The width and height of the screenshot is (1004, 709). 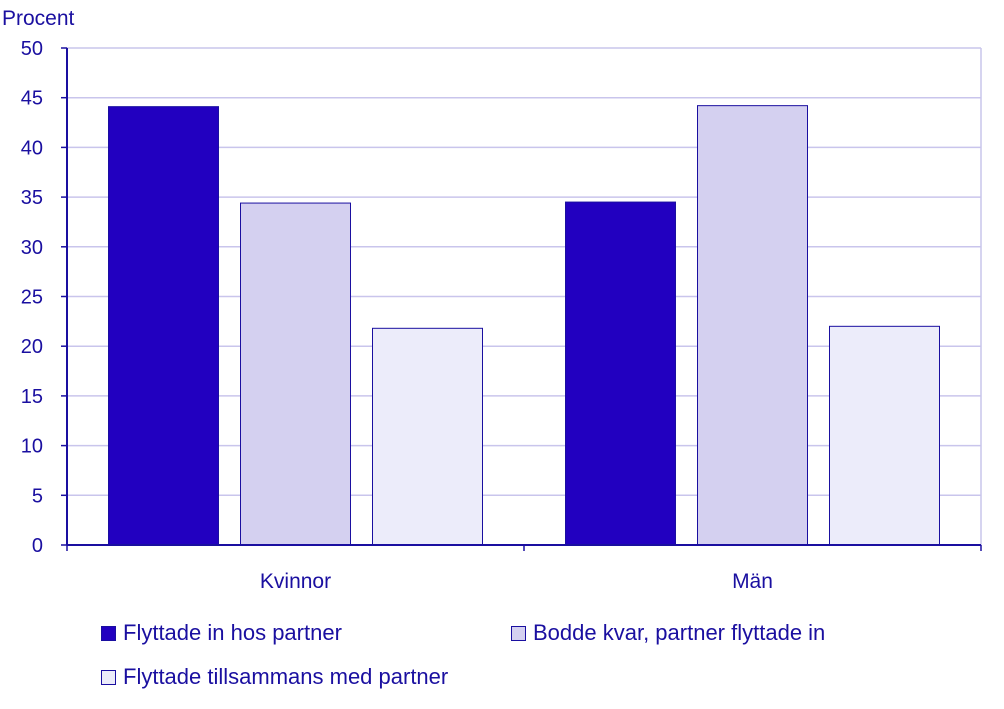 What do you see at coordinates (32, 198) in the screenshot?
I see `y-tick-label-35: 35` at bounding box center [32, 198].